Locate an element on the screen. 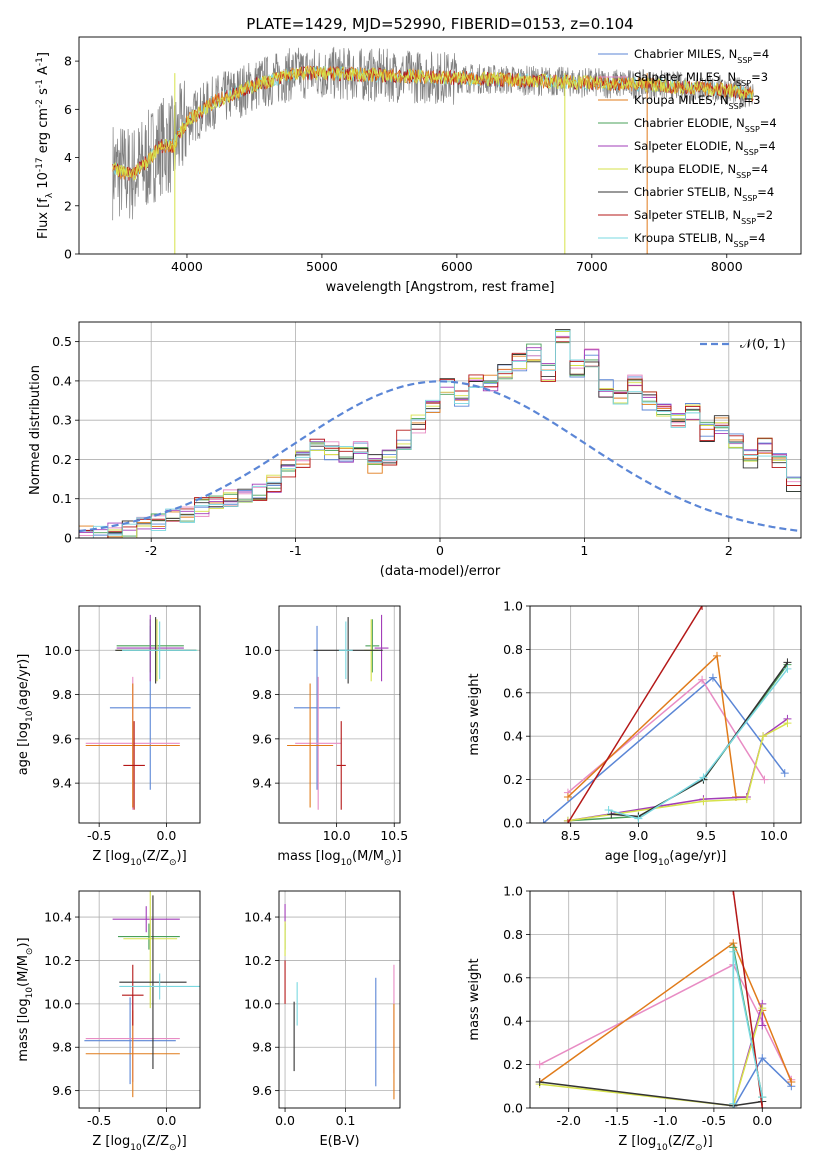 The width and height of the screenshot is (819, 1170). y-tick-label: 4 is located at coordinates (68, 157).